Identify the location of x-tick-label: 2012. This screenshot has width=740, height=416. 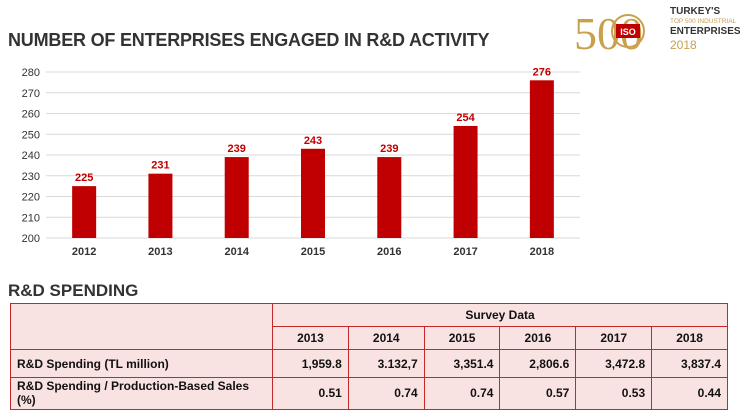
(84, 252).